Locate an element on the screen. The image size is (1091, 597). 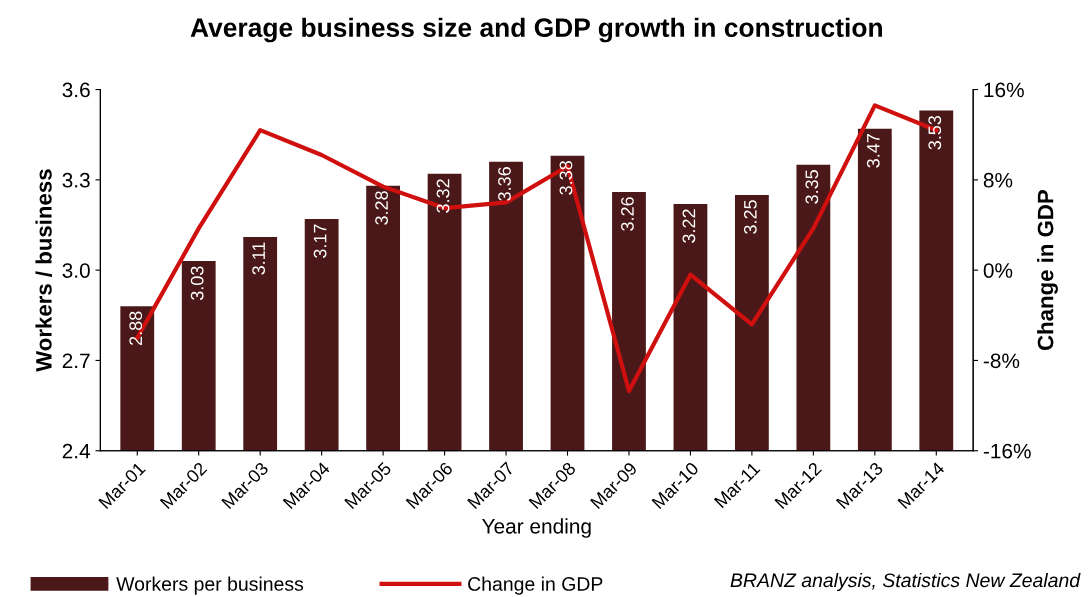
y2-tick-label: -8% is located at coordinates (1001, 361).